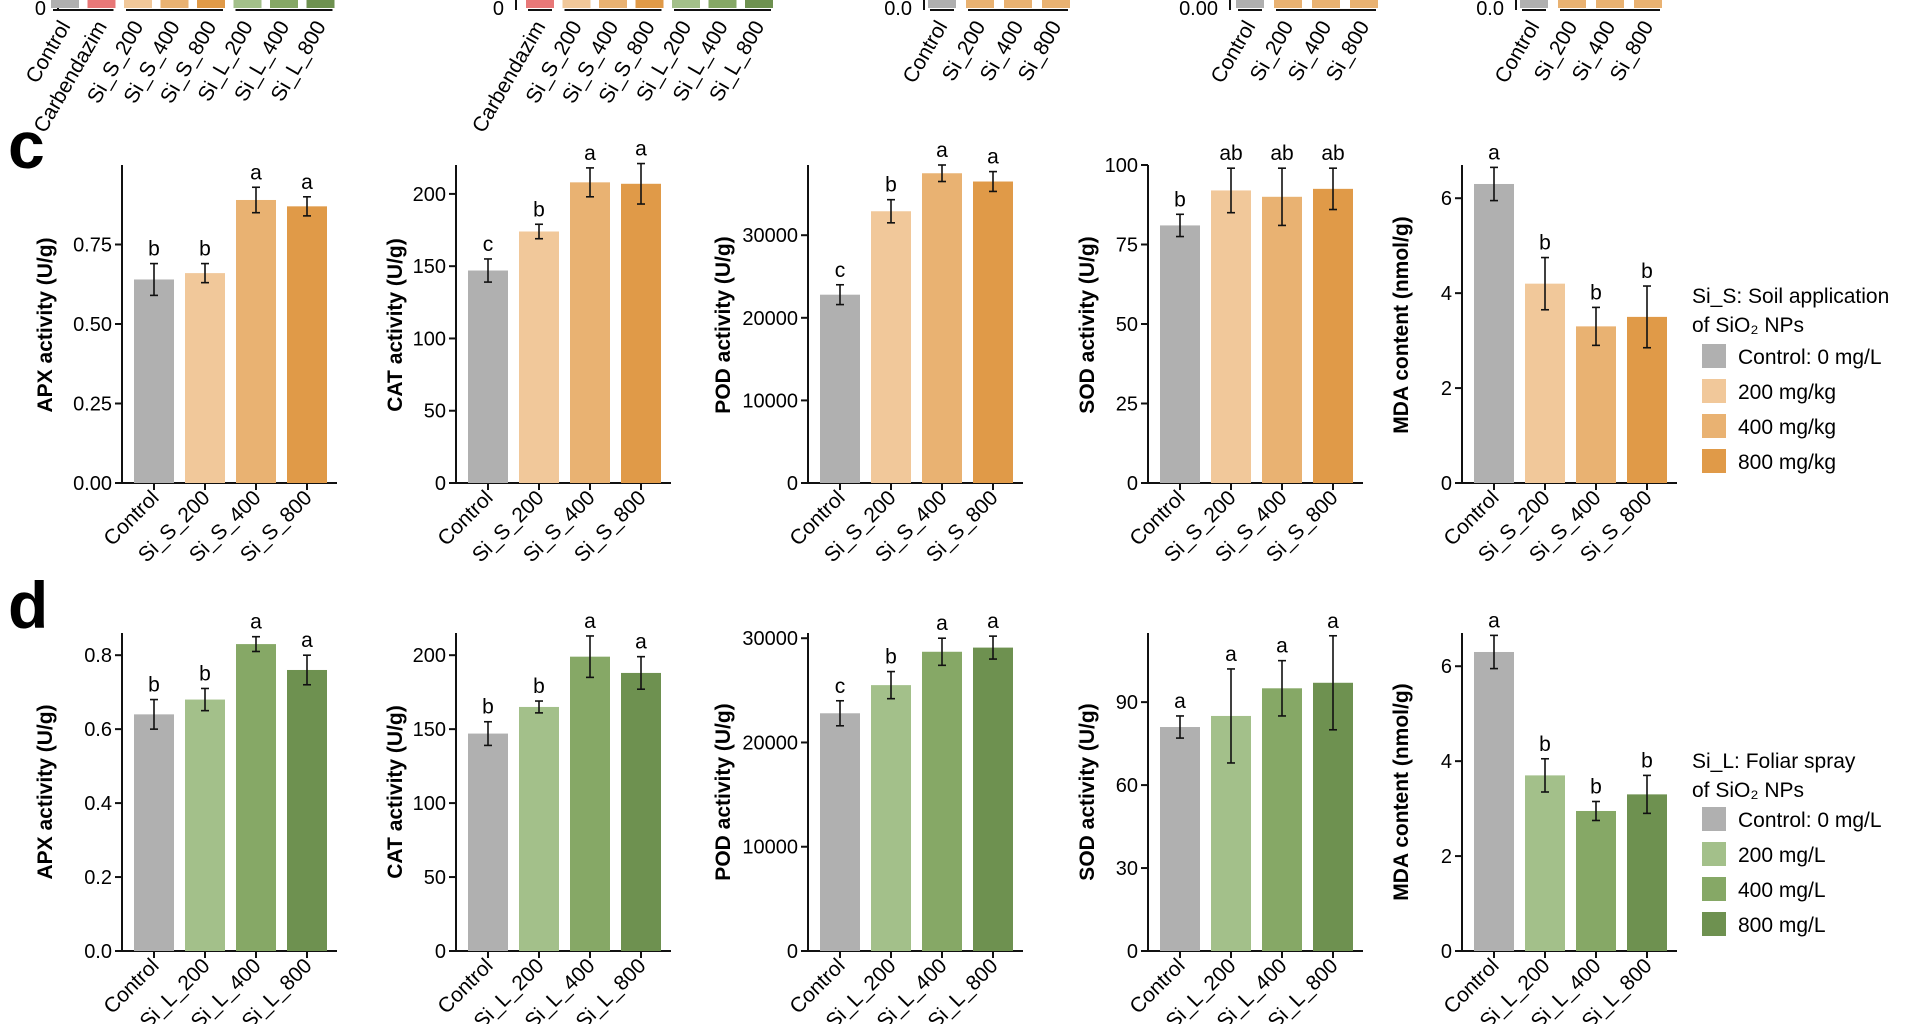 This screenshot has height=1024, width=1920. Describe the element at coordinates (92, 325) in the screenshot. I see `y-tick-label: 0.50` at that location.